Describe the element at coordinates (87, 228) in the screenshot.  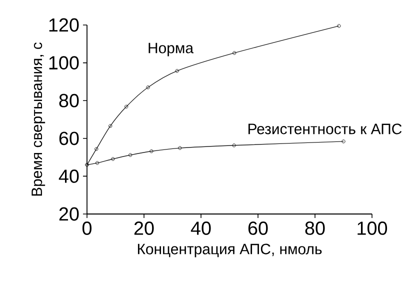
I see `x-tick-label: 0` at that location.